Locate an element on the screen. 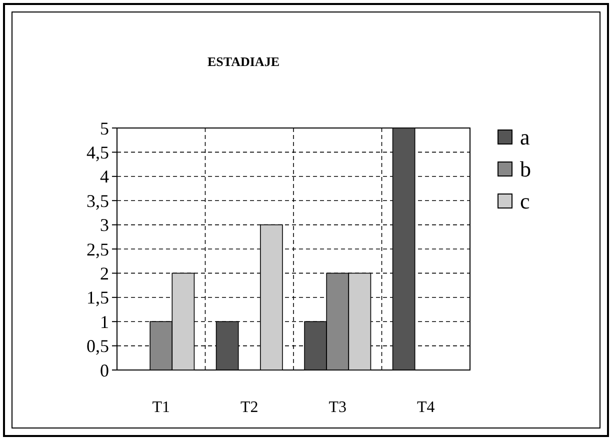 The height and width of the screenshot is (440, 612). y-tick-label: 3 is located at coordinates (104, 225).